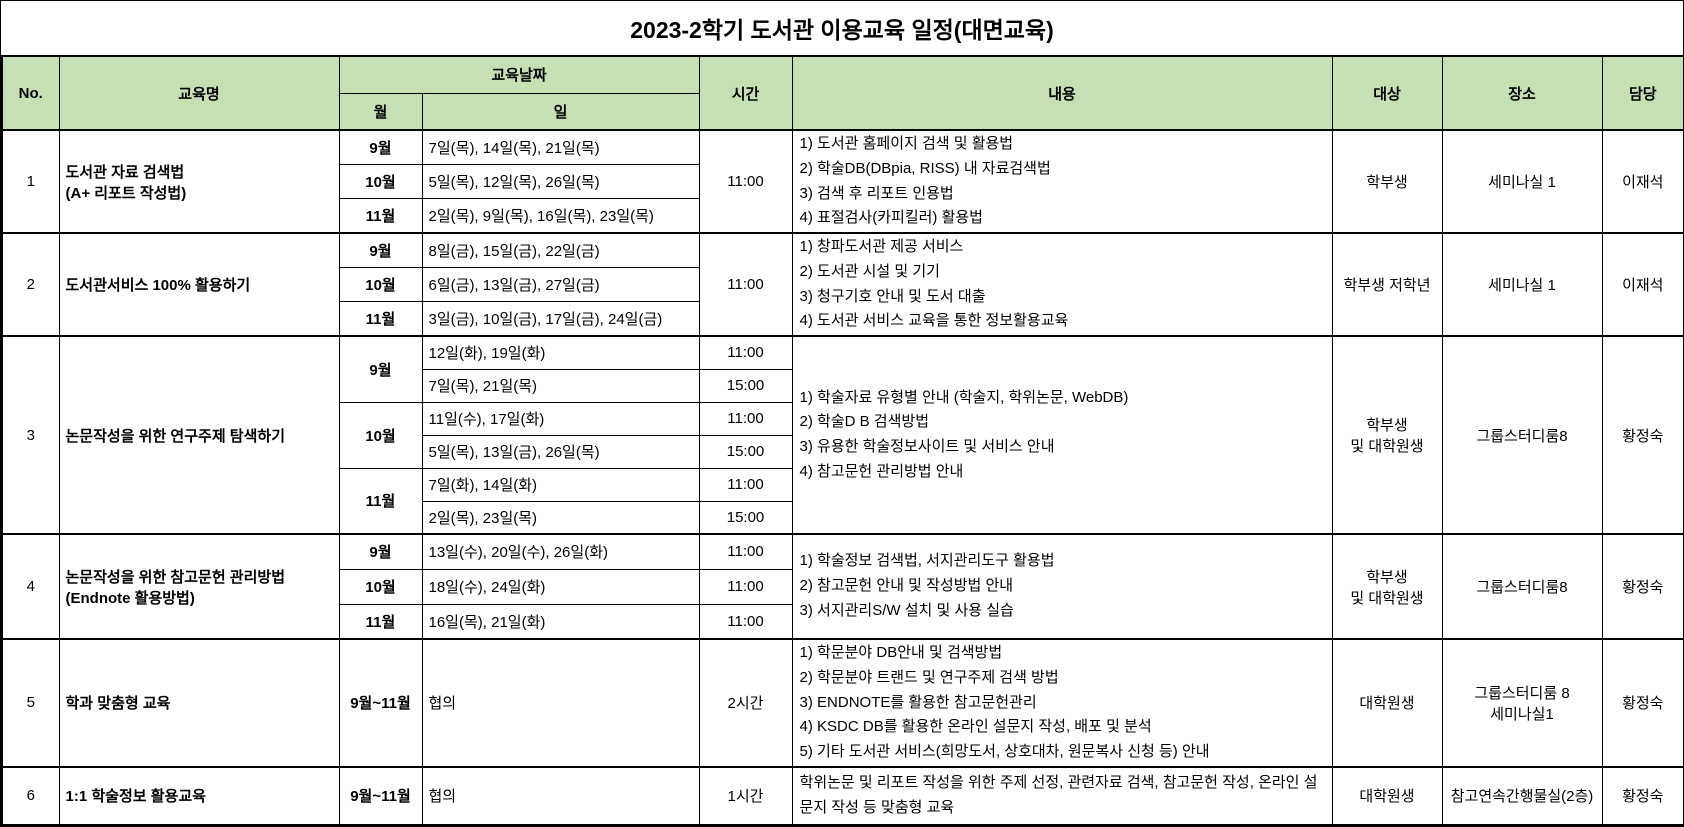 The height and width of the screenshot is (827, 1684). What do you see at coordinates (199, 93) in the screenshot?
I see `header-education-name: 교육명` at bounding box center [199, 93].